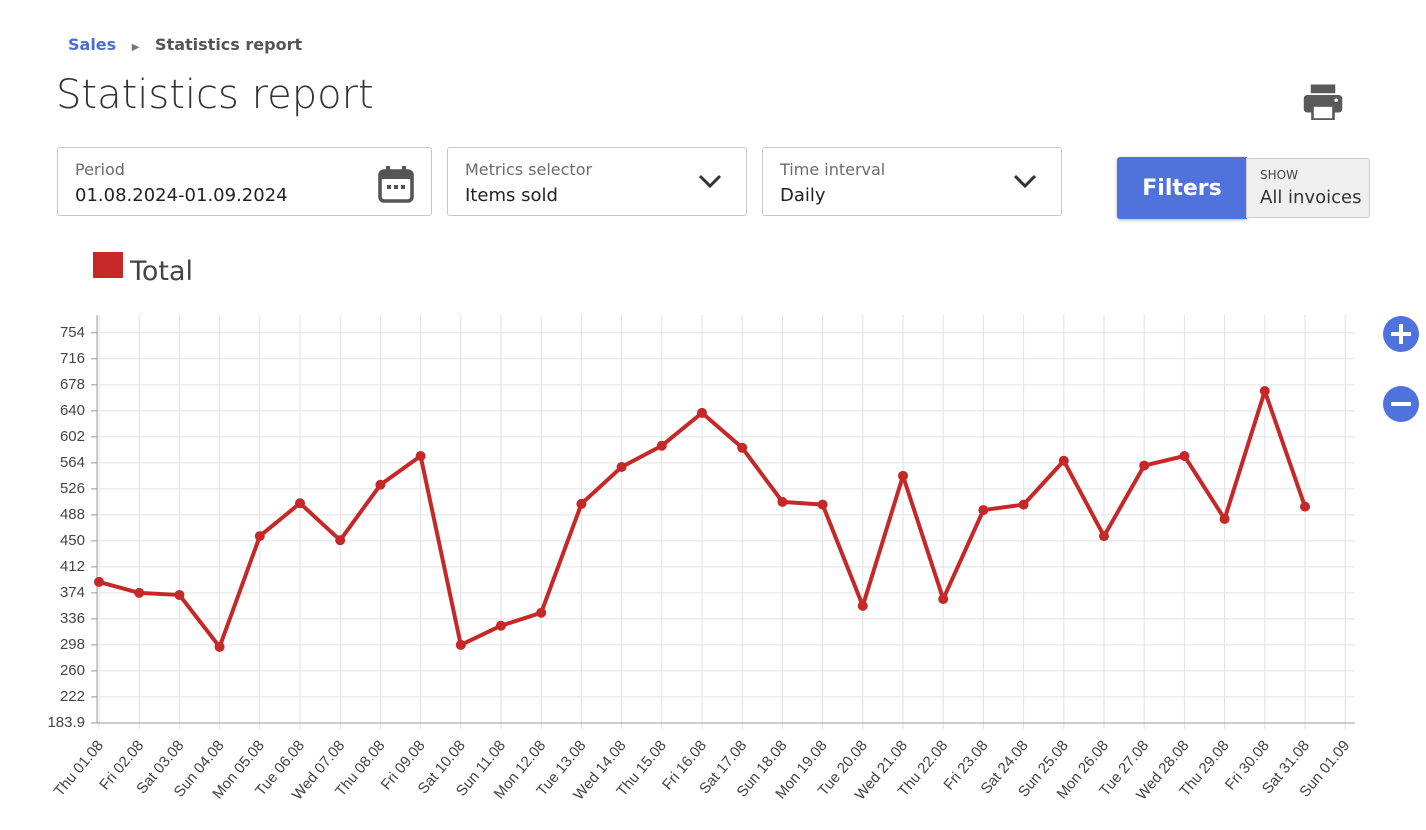  What do you see at coordinates (72, 670) in the screenshot?
I see `y-tick-label: 260` at bounding box center [72, 670].